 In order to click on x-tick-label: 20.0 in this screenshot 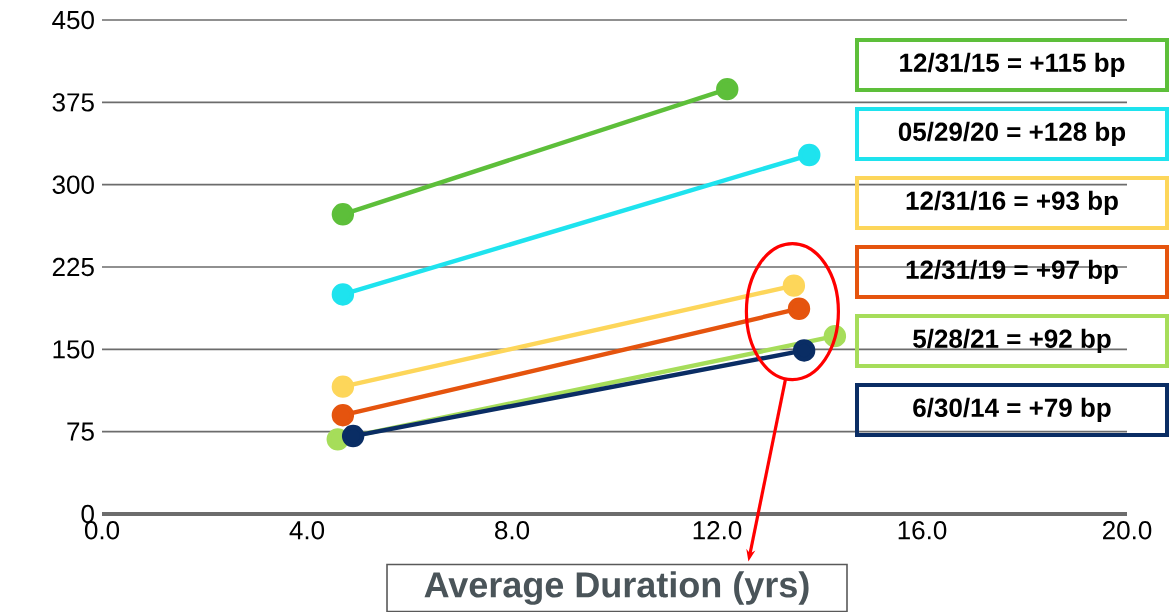, I will do `click(1127, 530)`.